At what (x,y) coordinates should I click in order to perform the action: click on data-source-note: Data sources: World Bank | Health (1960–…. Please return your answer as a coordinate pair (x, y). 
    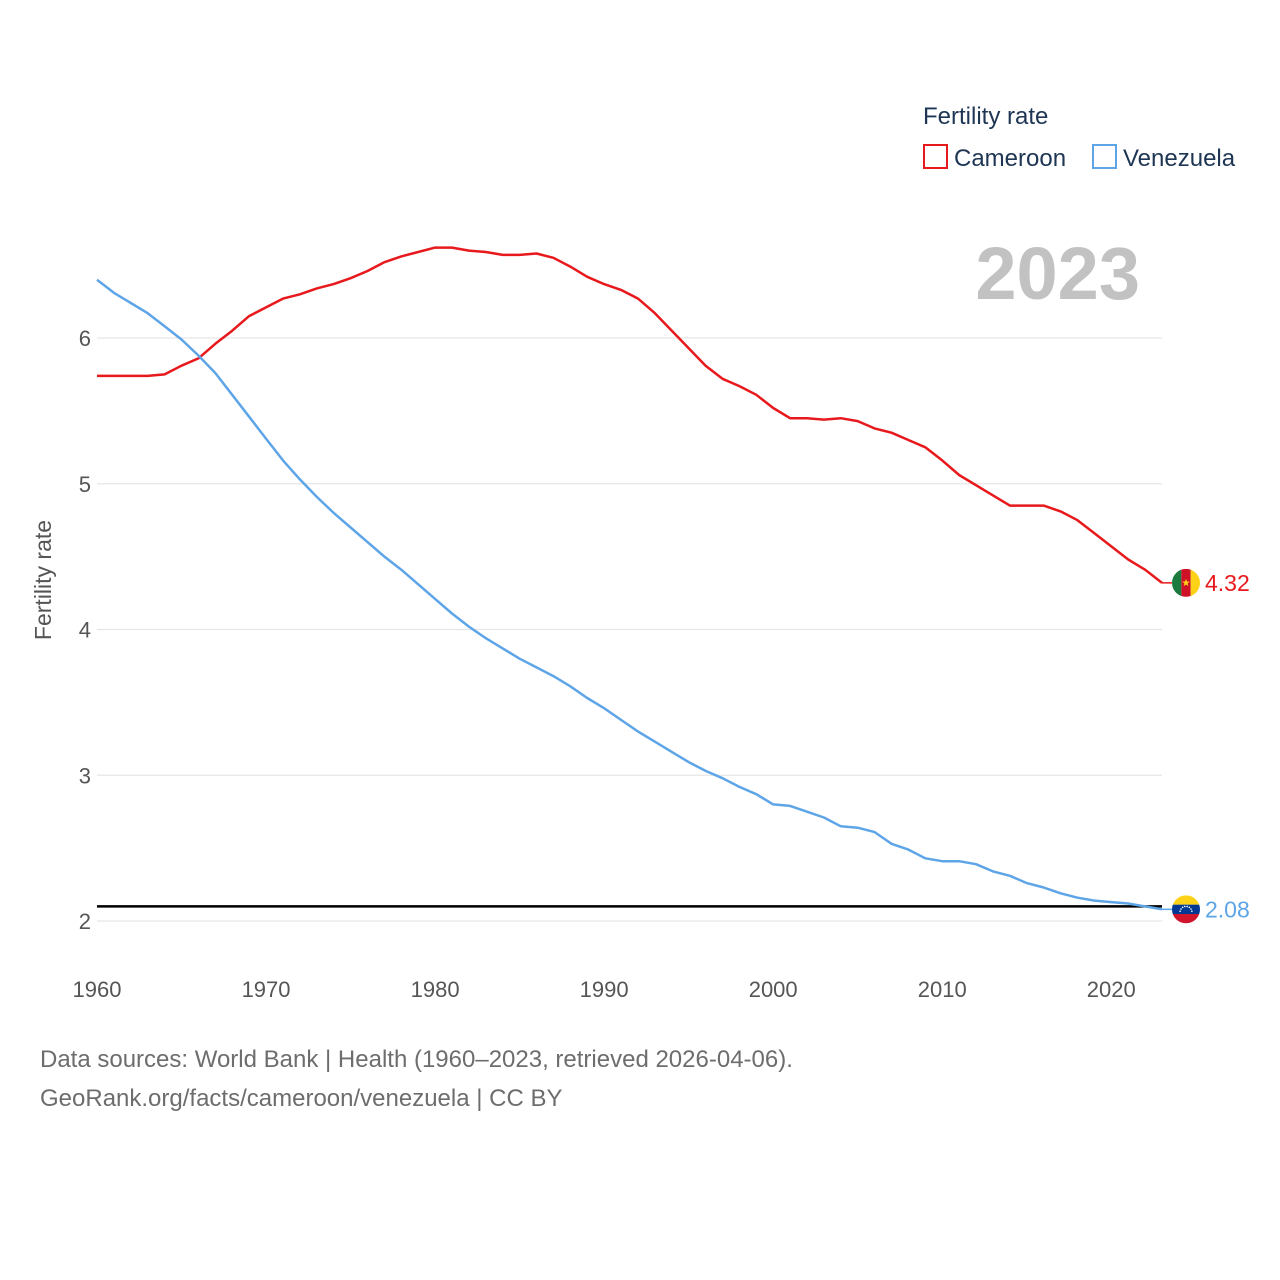
    Looking at the image, I should click on (416, 1059).